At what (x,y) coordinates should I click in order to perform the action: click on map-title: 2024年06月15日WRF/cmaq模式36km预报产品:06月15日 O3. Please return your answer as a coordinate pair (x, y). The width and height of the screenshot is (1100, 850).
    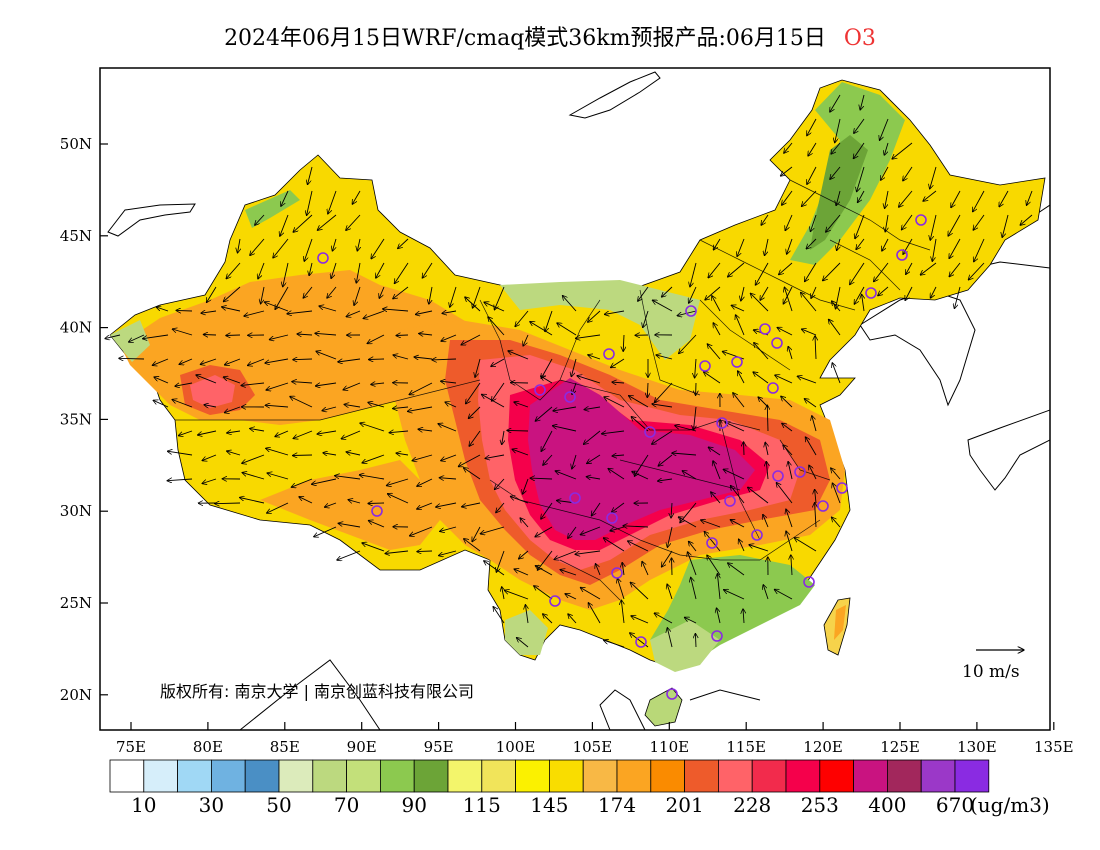
    Looking at the image, I should click on (550, 36).